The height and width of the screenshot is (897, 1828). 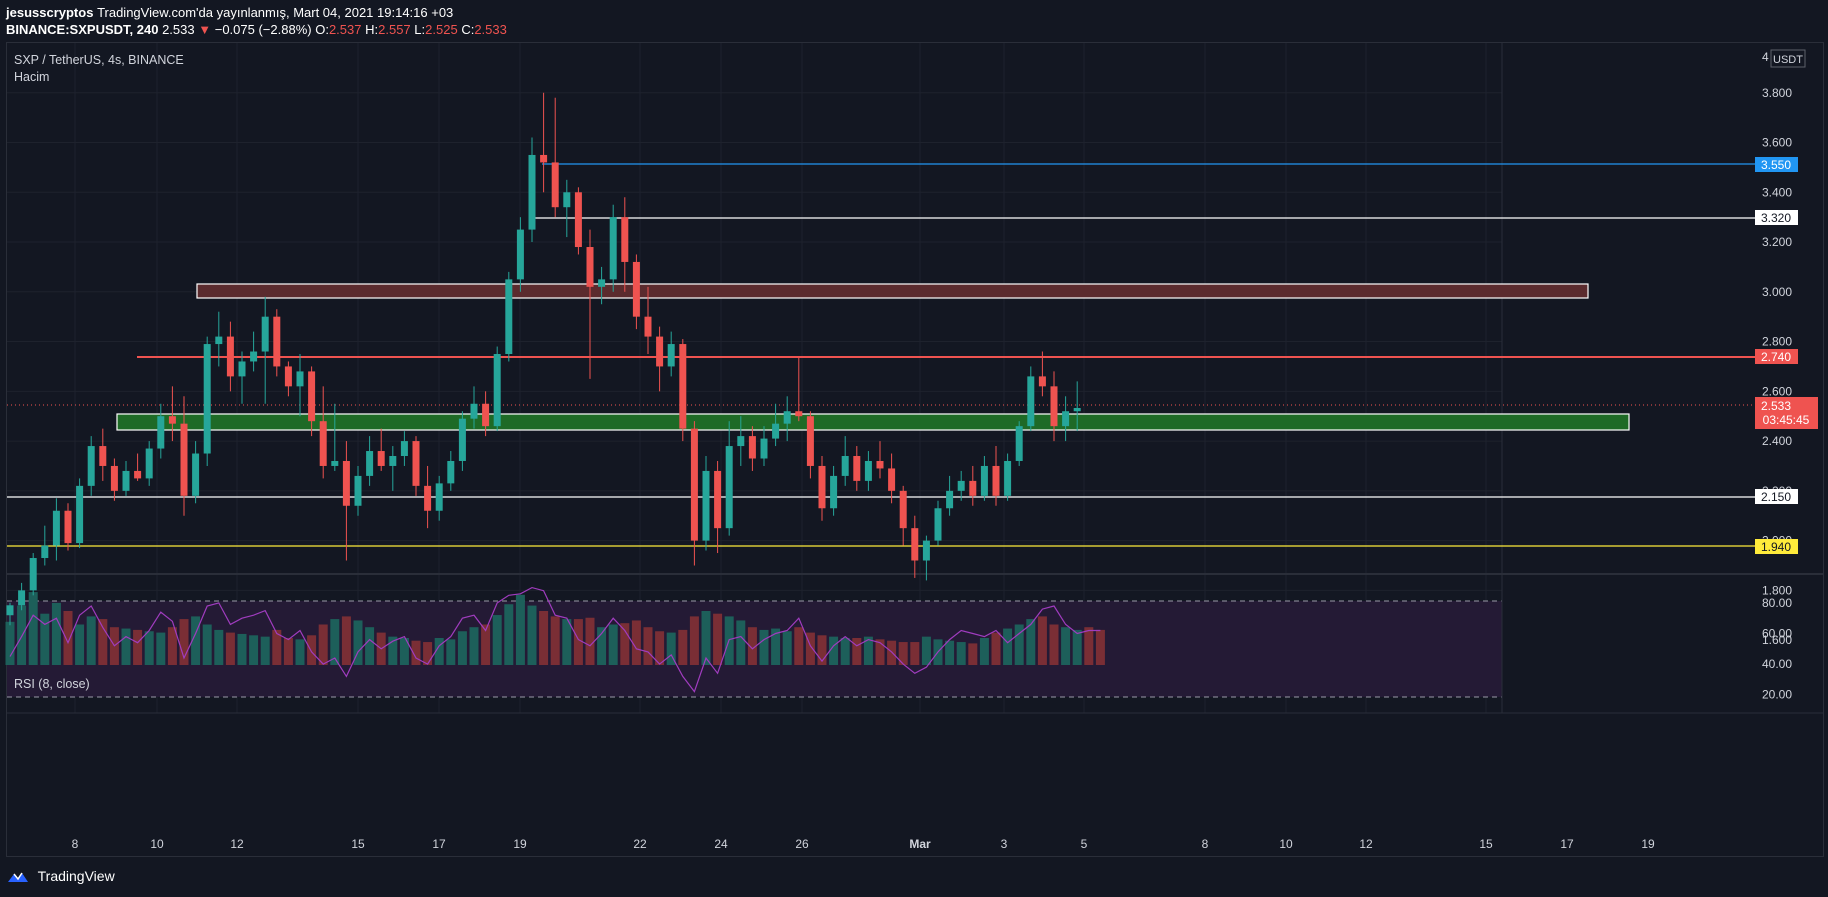 I want to click on badge-2150: 2.150, so click(x=1776, y=496).